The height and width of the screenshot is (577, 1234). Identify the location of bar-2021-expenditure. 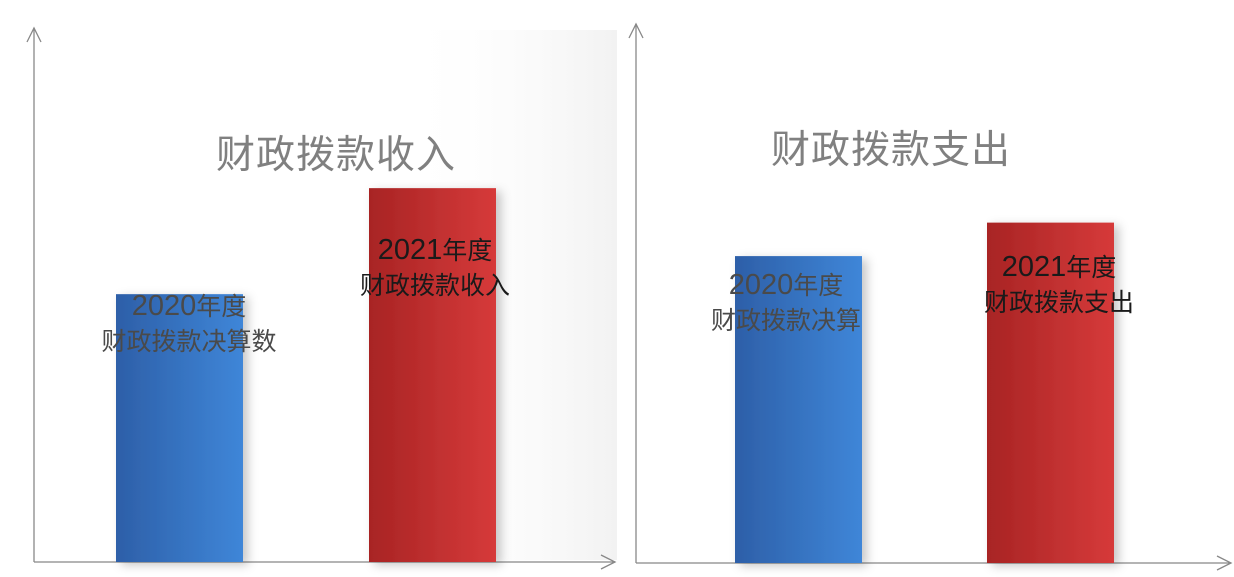
(1050, 392).